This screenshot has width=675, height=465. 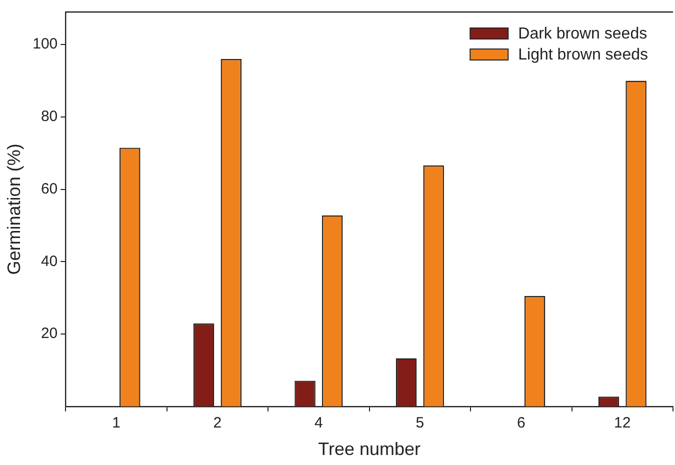 What do you see at coordinates (583, 55) in the screenshot?
I see `legend-label: Light brown seeds` at bounding box center [583, 55].